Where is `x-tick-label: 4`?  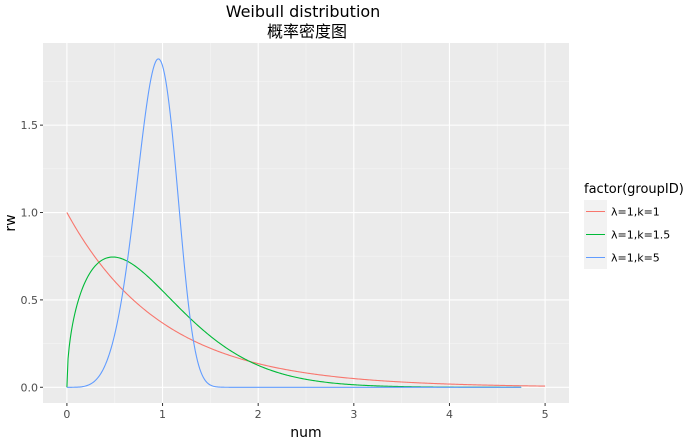
x-tick-label: 4 is located at coordinates (449, 414).